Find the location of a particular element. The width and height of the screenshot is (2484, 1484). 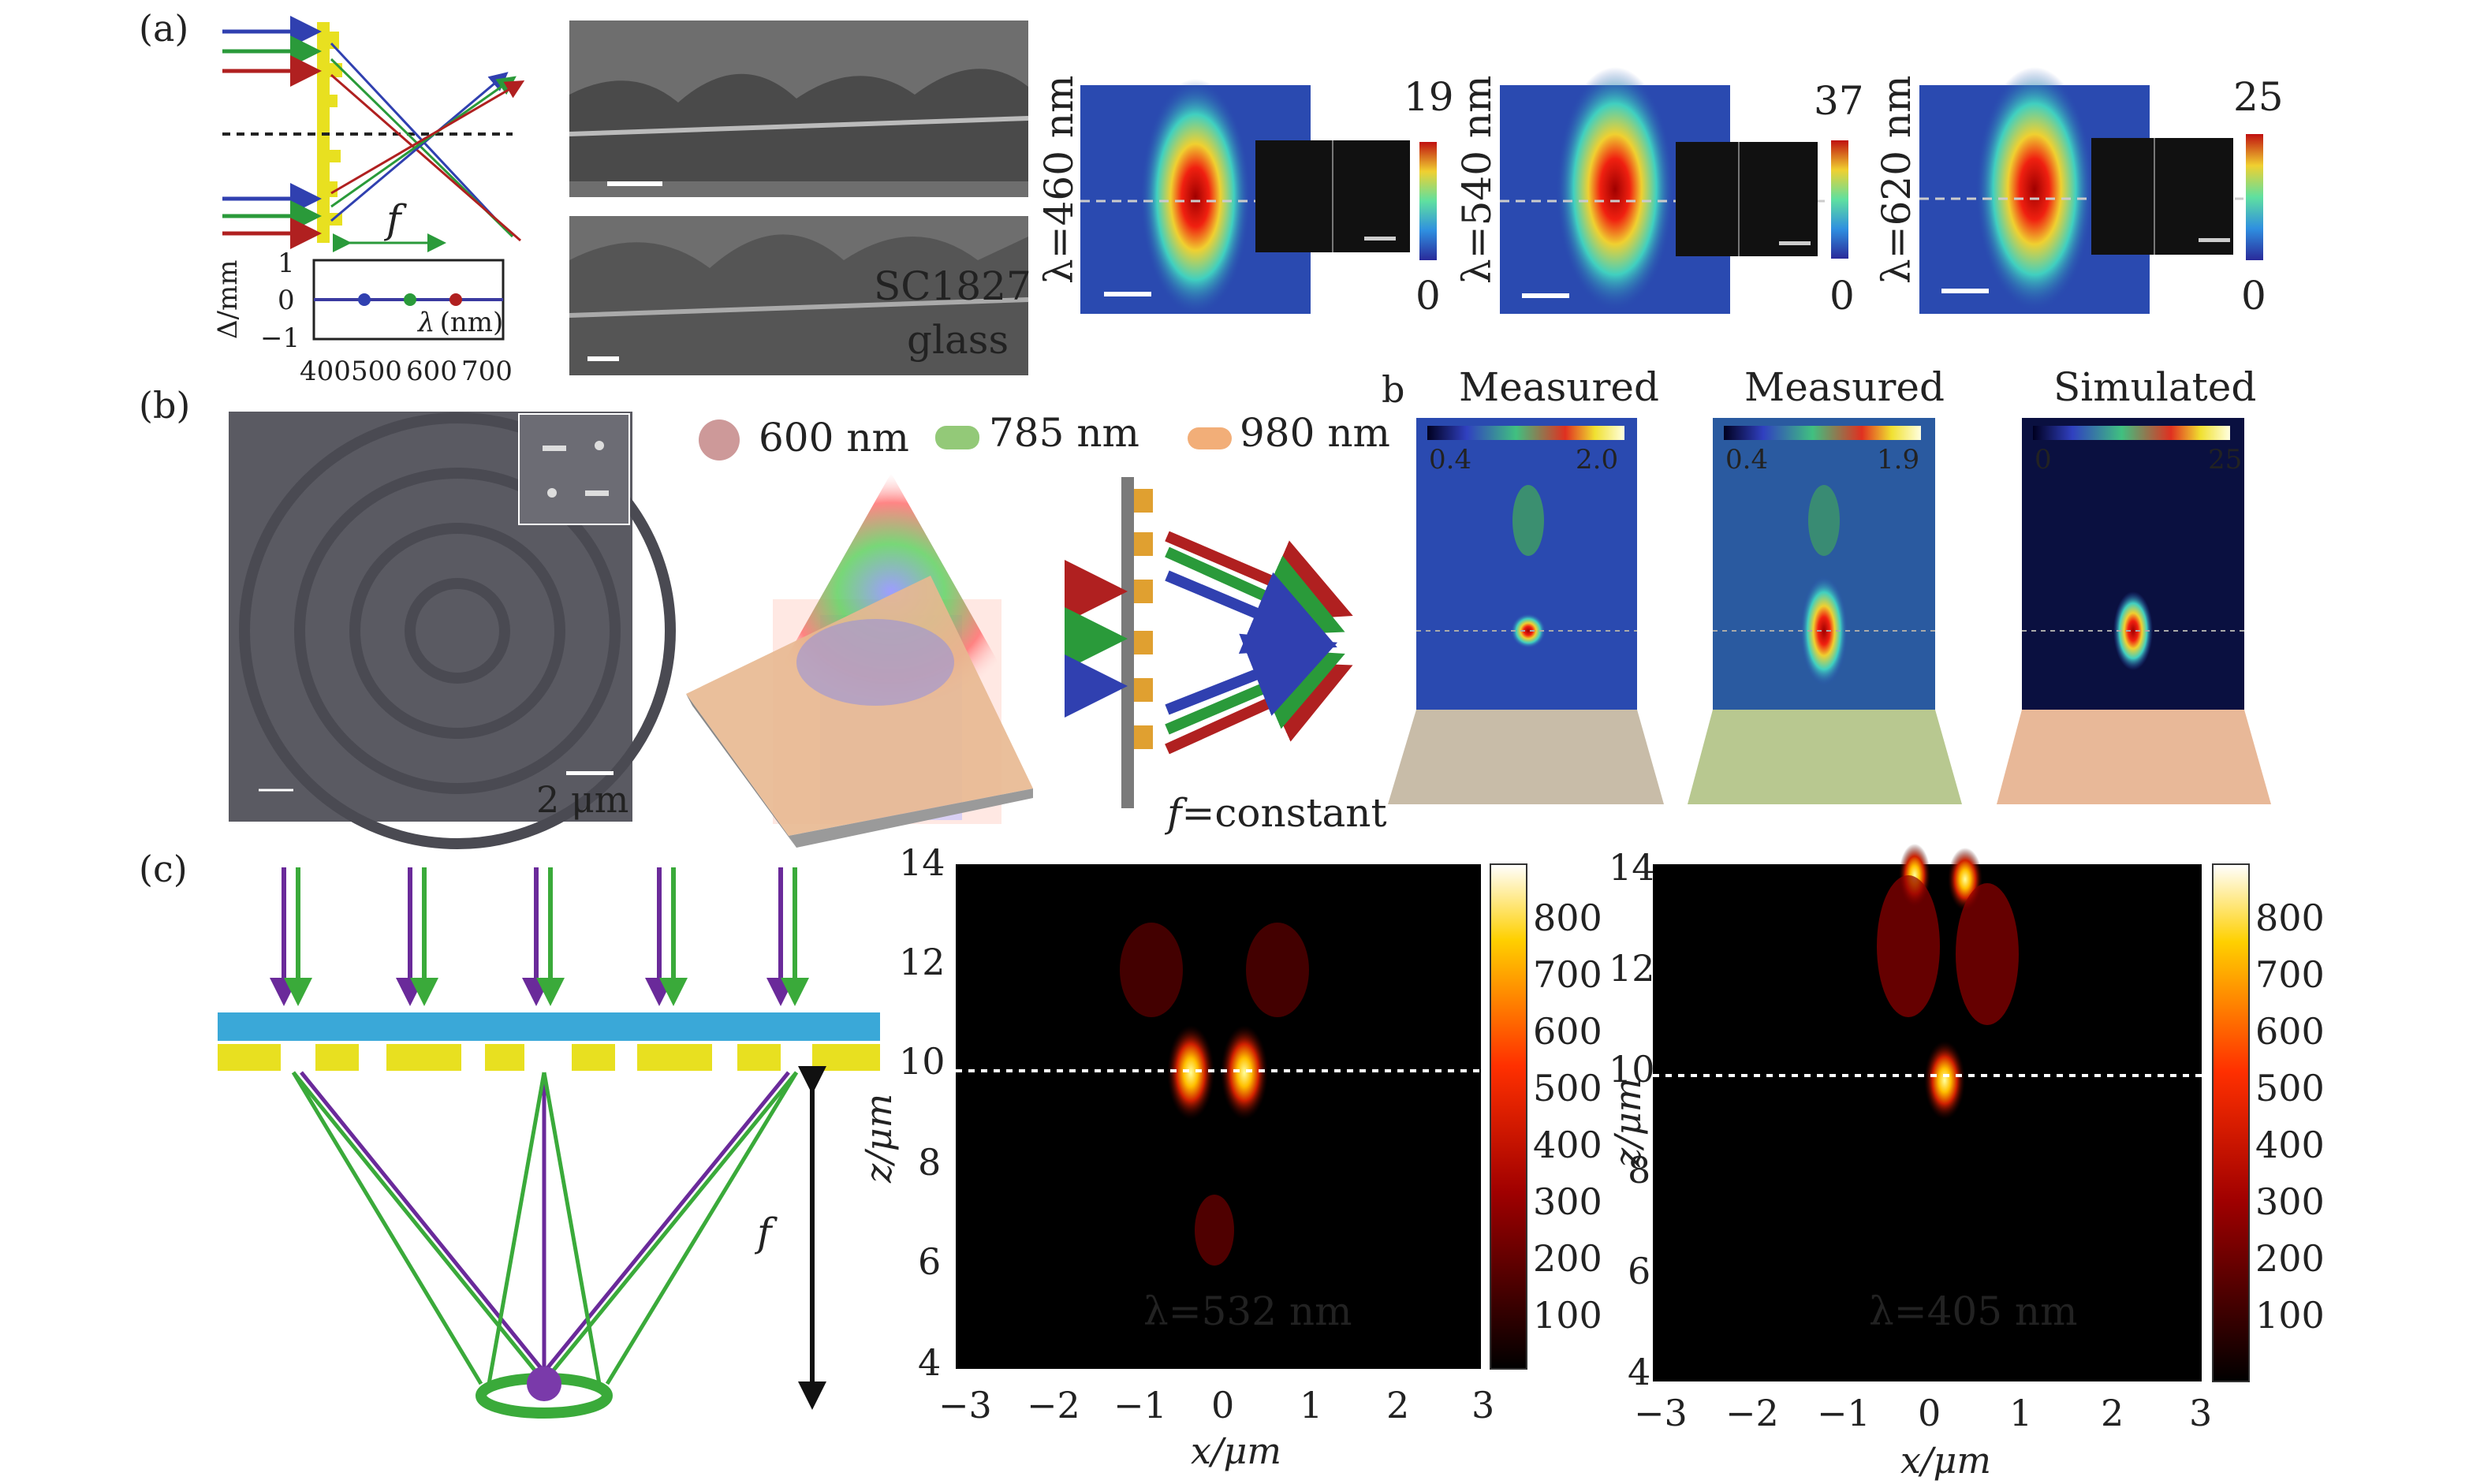

plot-1-xlabel: x/μm is located at coordinates (1236, 1451).